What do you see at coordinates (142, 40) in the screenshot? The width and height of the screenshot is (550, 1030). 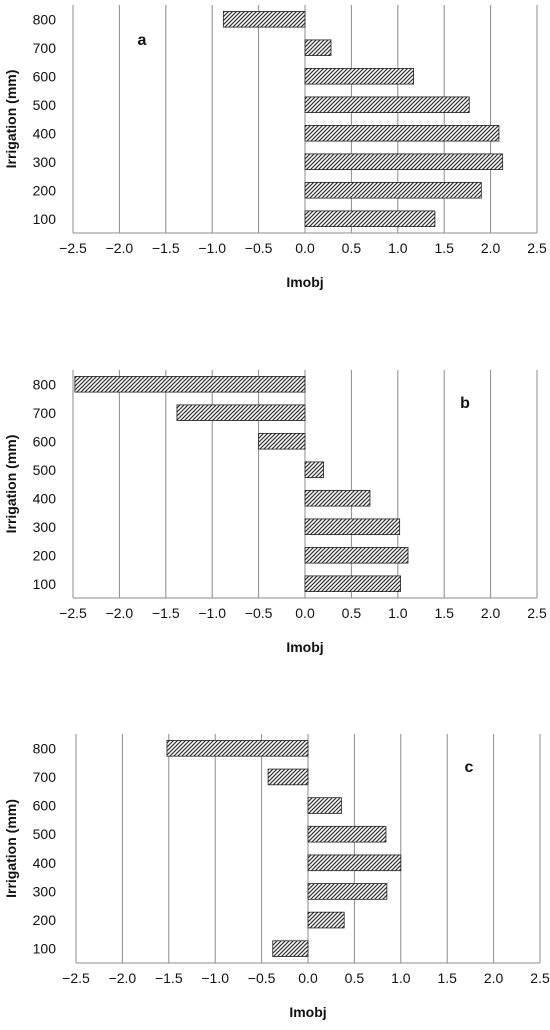 I see `panel-label: a` at bounding box center [142, 40].